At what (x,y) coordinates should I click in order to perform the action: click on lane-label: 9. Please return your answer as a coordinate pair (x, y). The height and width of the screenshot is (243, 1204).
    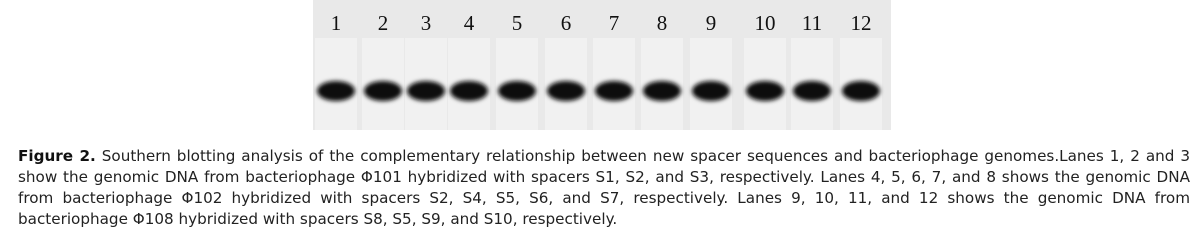
    Looking at the image, I should click on (711, 23).